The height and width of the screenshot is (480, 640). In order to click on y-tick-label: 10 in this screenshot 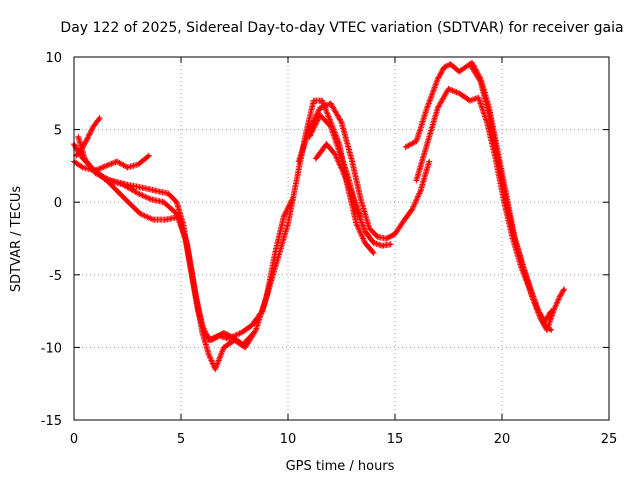, I will do `click(53, 58)`.